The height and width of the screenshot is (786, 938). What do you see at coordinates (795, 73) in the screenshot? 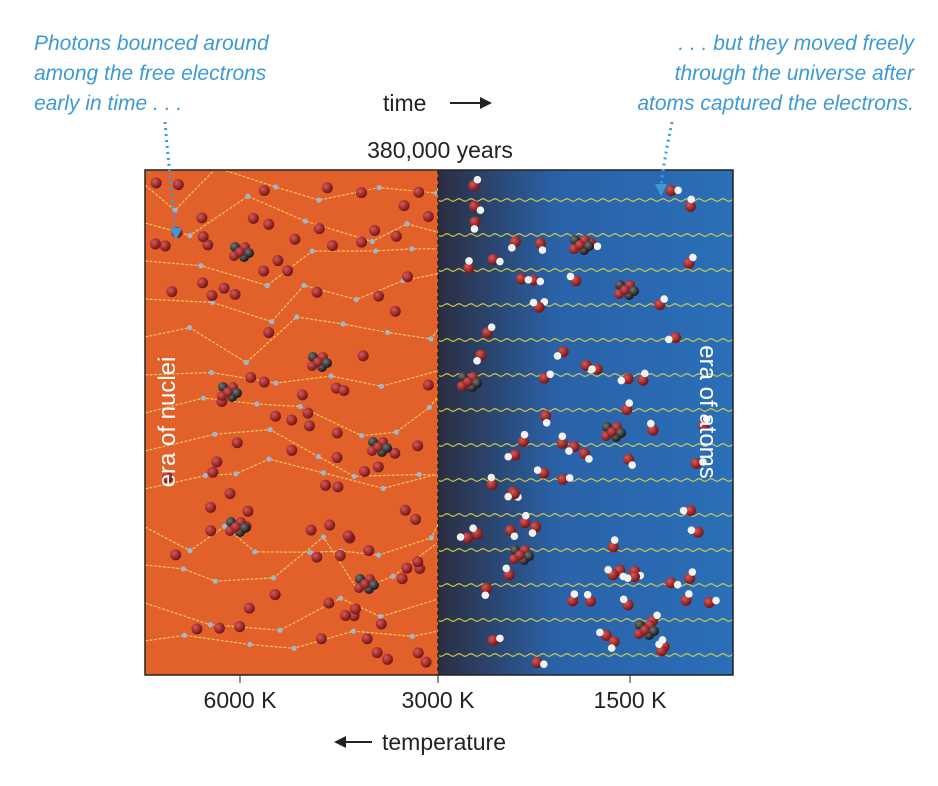
I see `annotation-text: through the universe after` at bounding box center [795, 73].